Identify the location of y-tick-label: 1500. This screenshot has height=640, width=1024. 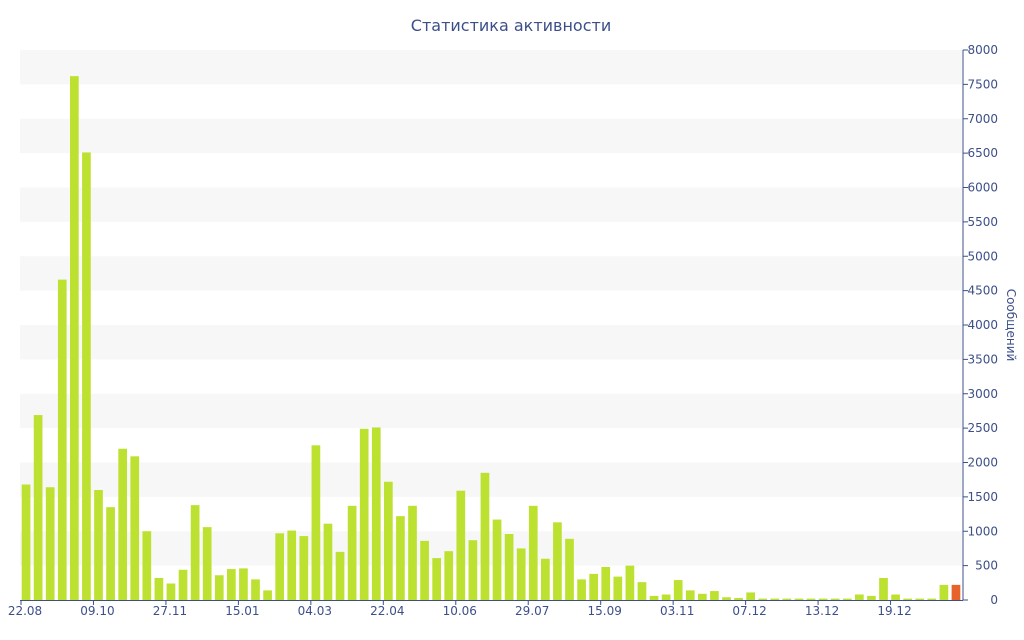
(982, 497).